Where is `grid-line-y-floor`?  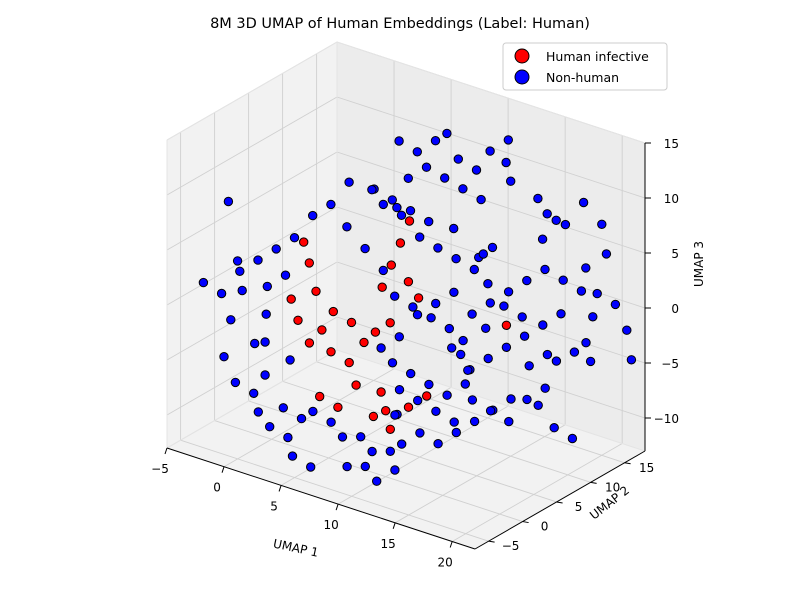 grid-line-y-floor is located at coordinates (334, 490).